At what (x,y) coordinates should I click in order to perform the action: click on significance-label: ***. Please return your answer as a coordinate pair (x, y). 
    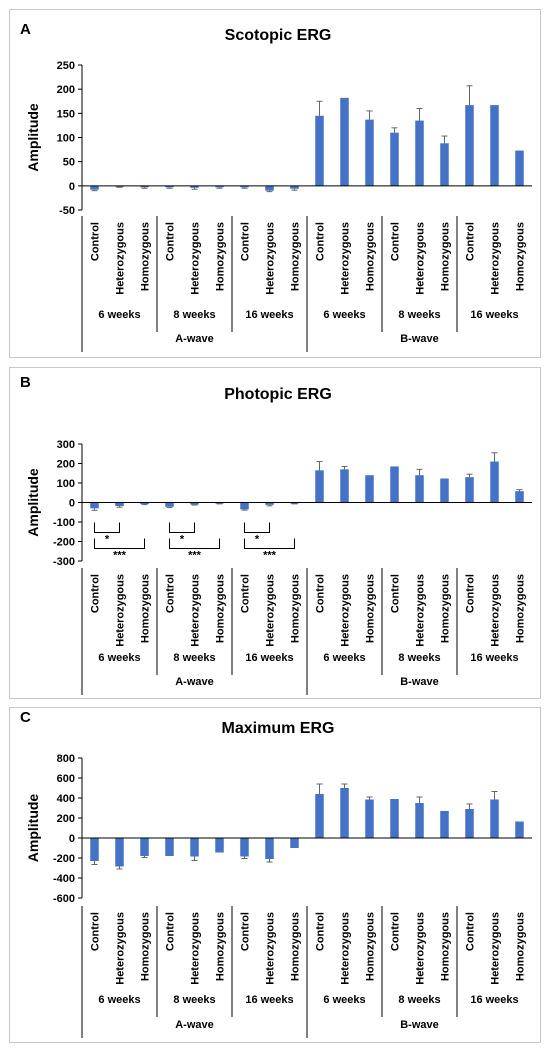
    Looking at the image, I should click on (270, 556).